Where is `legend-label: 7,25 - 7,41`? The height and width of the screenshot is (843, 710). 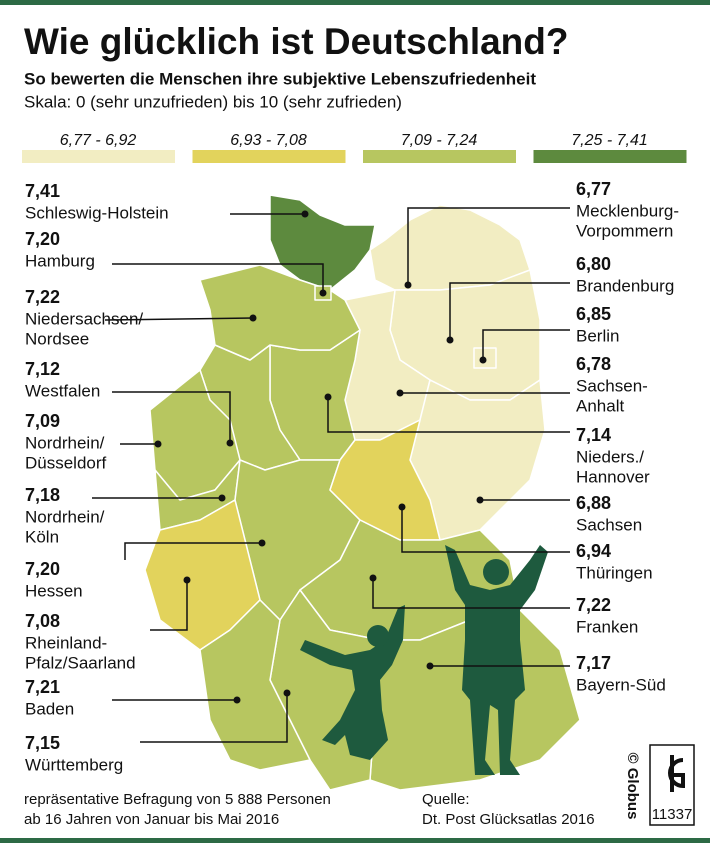 legend-label: 7,25 - 7,41 is located at coordinates (609, 140).